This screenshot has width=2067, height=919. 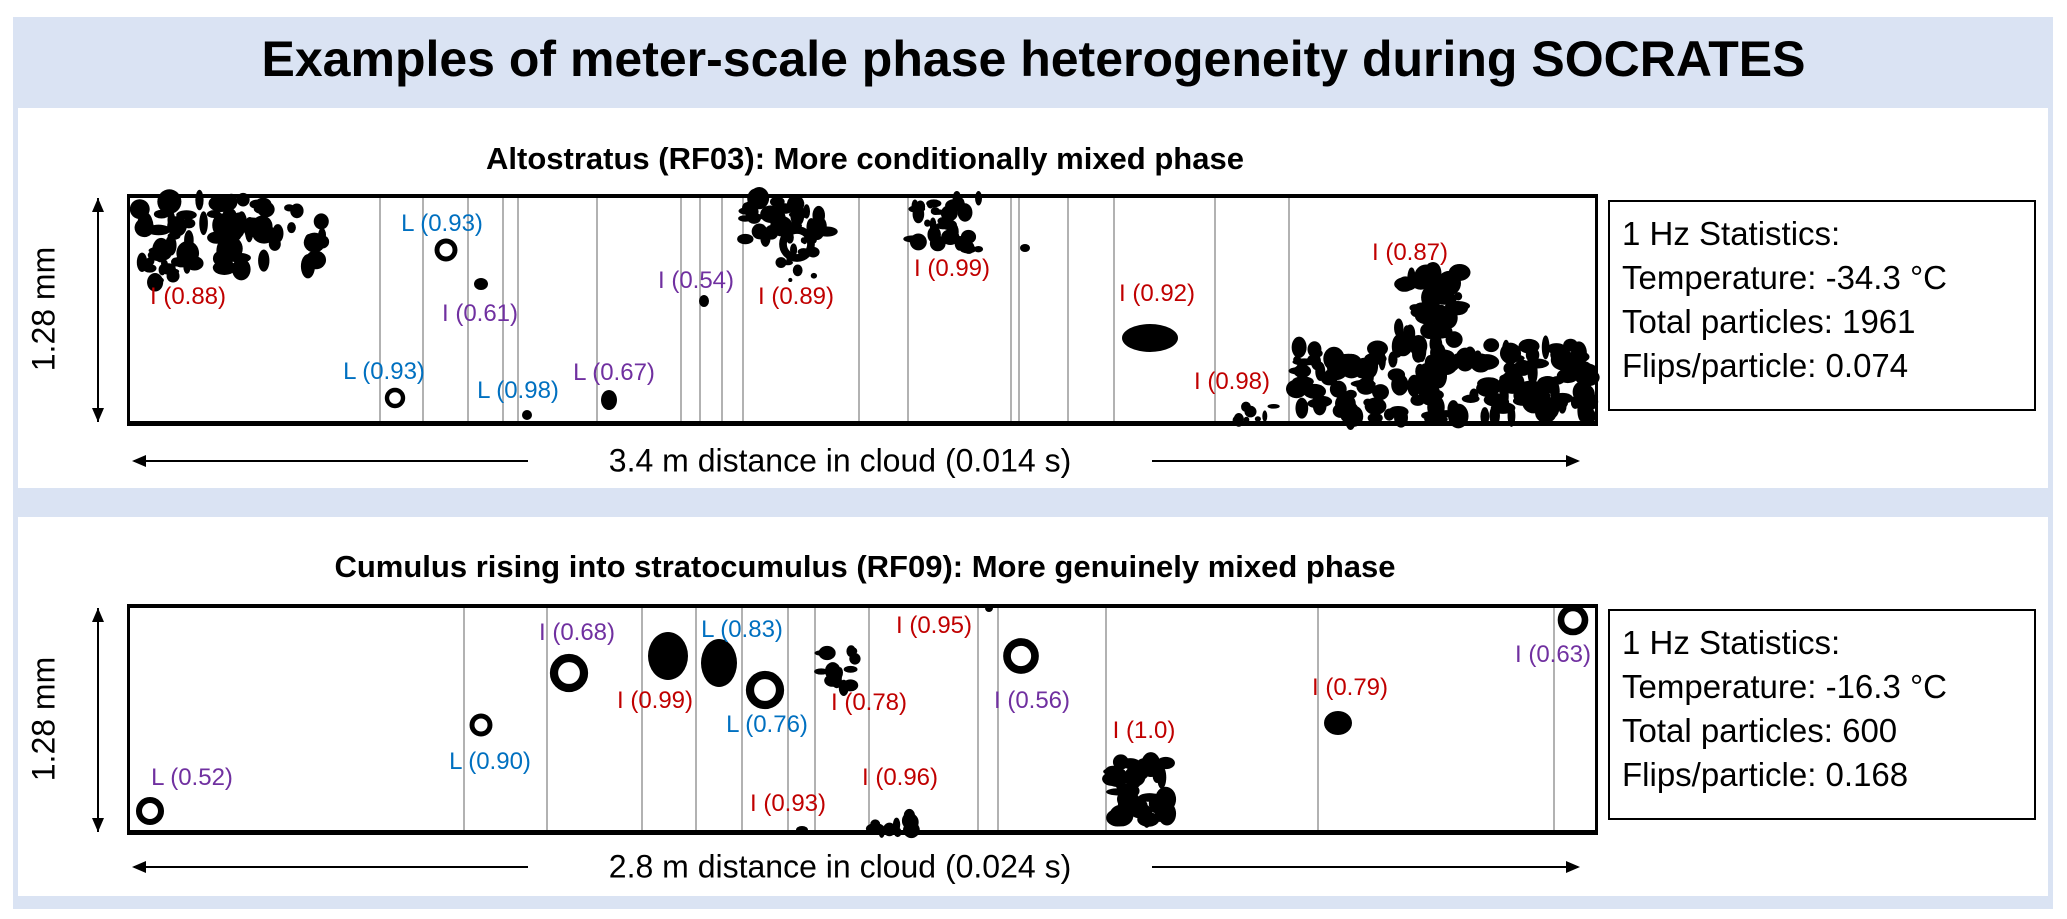 What do you see at coordinates (840, 460) in the screenshot?
I see `panel-1-distance-label: 3.4 m distance in cloud (0.014 s)` at bounding box center [840, 460].